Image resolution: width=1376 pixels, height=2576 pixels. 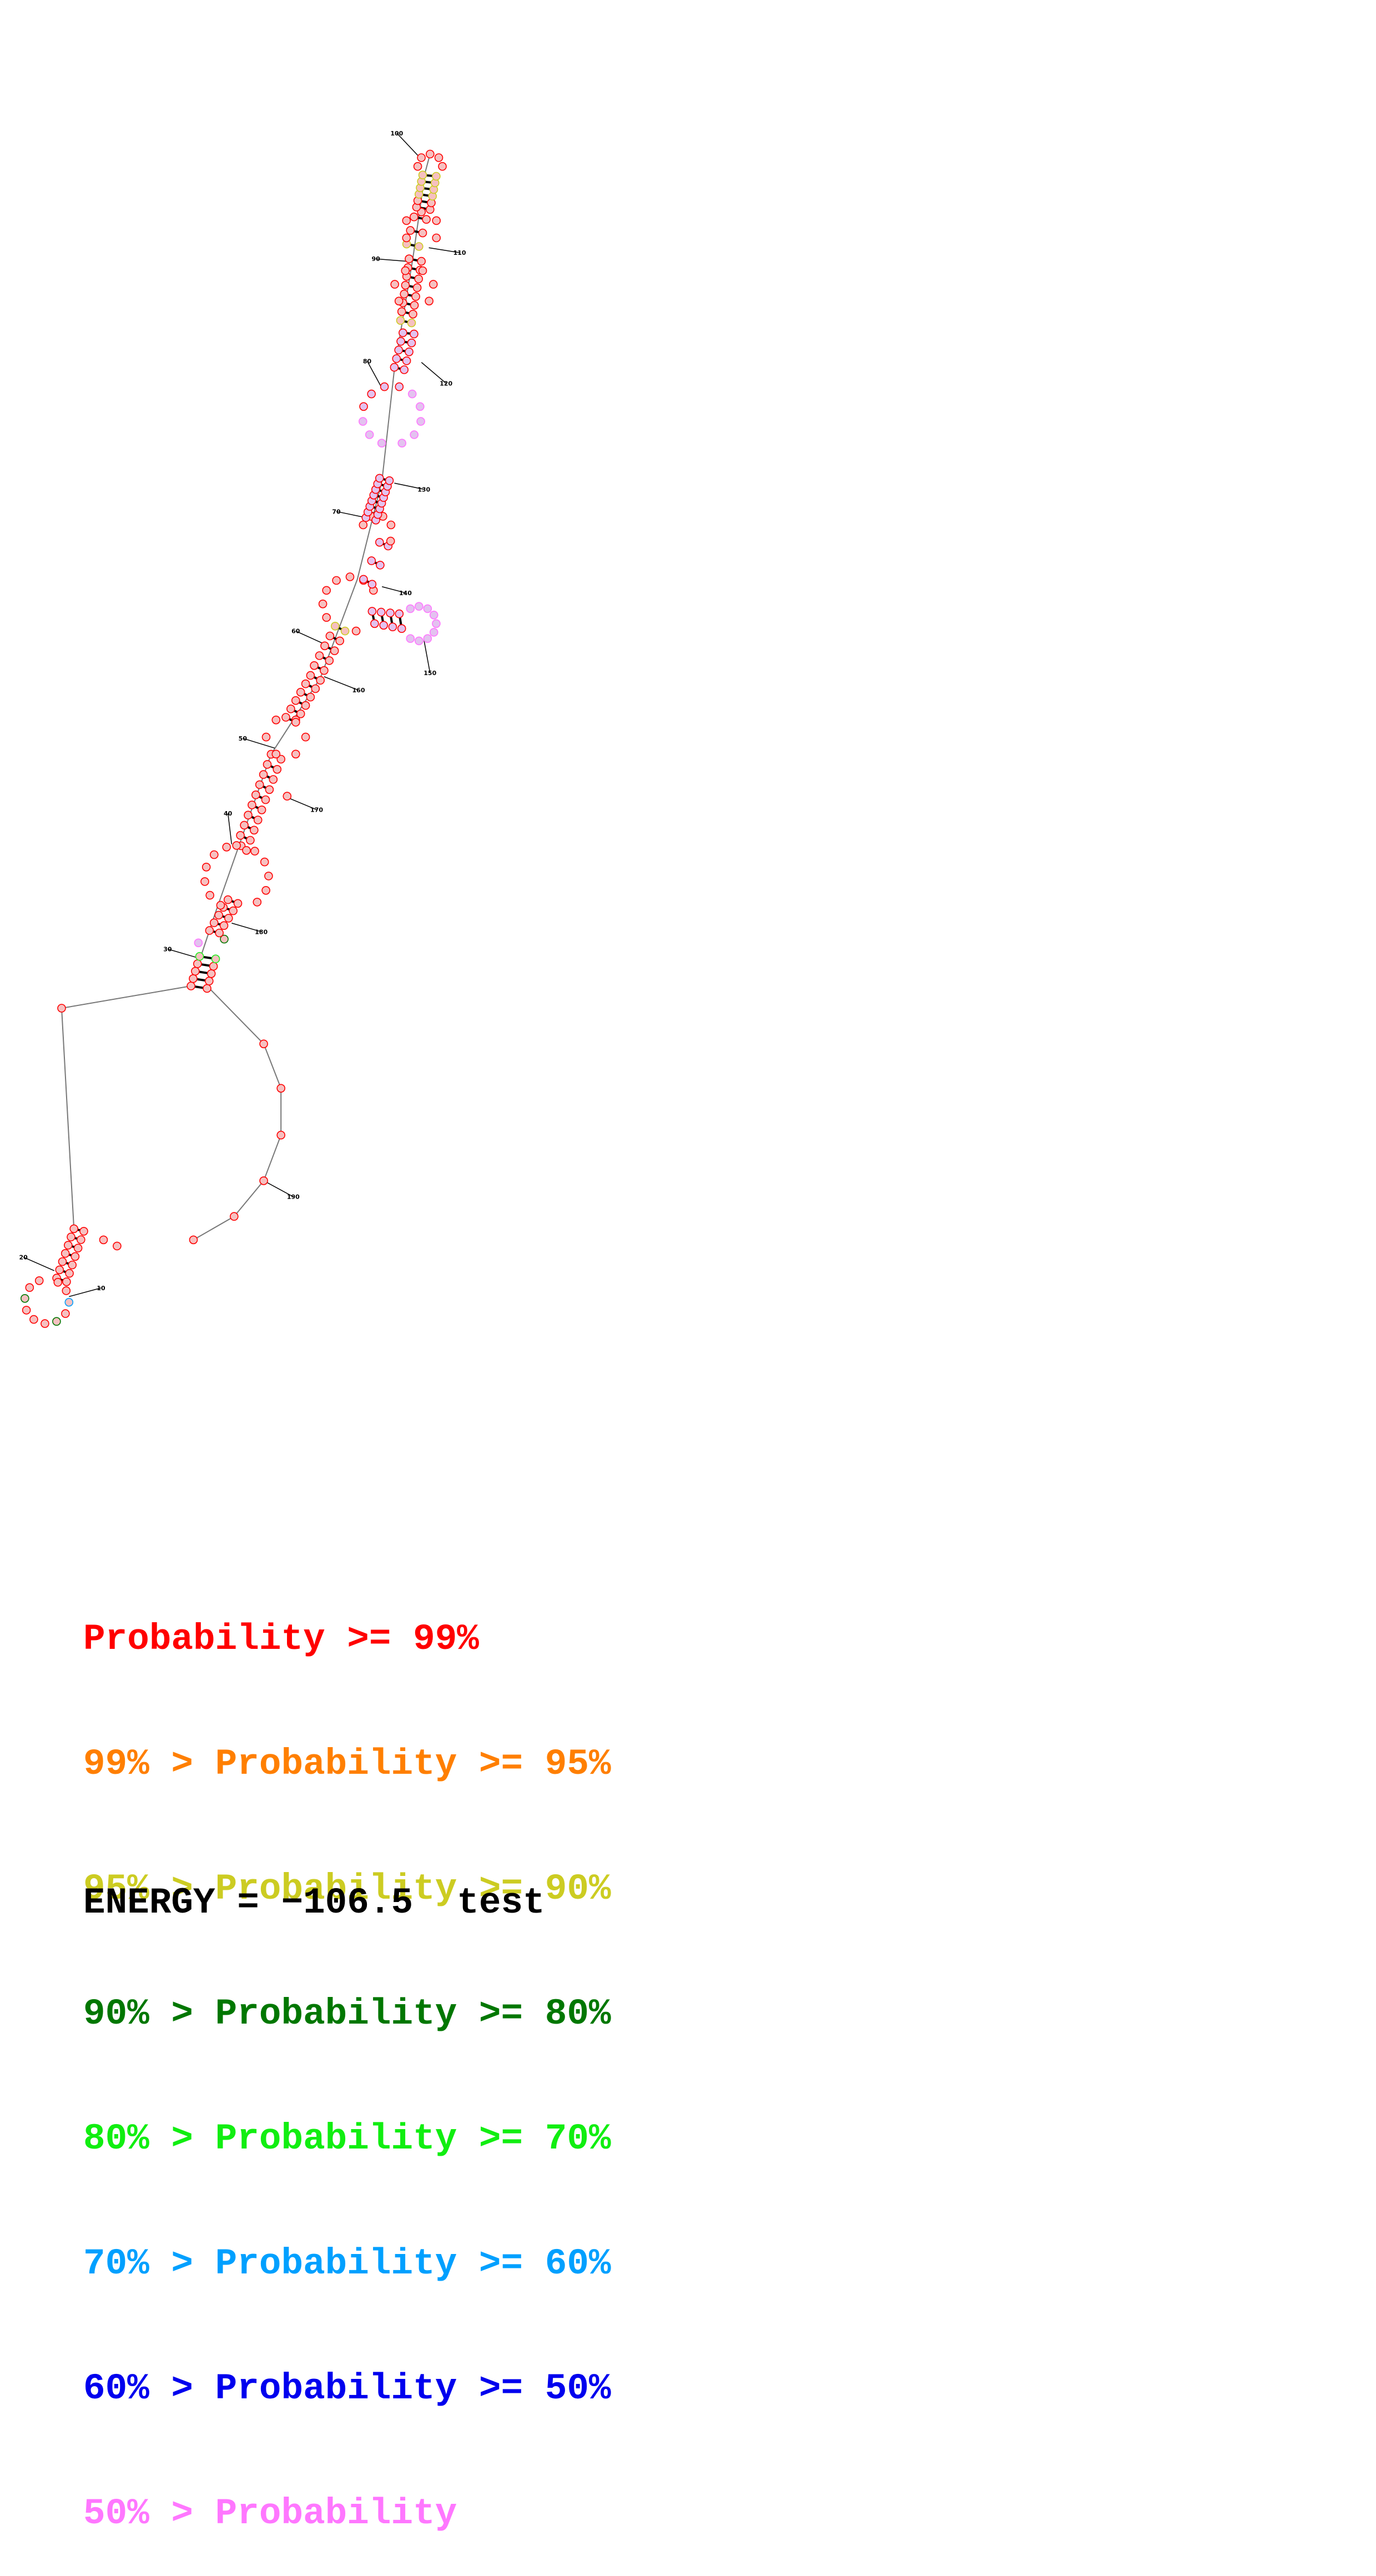 What do you see at coordinates (23, 1257) in the screenshot?
I see `position-label: 20` at bounding box center [23, 1257].